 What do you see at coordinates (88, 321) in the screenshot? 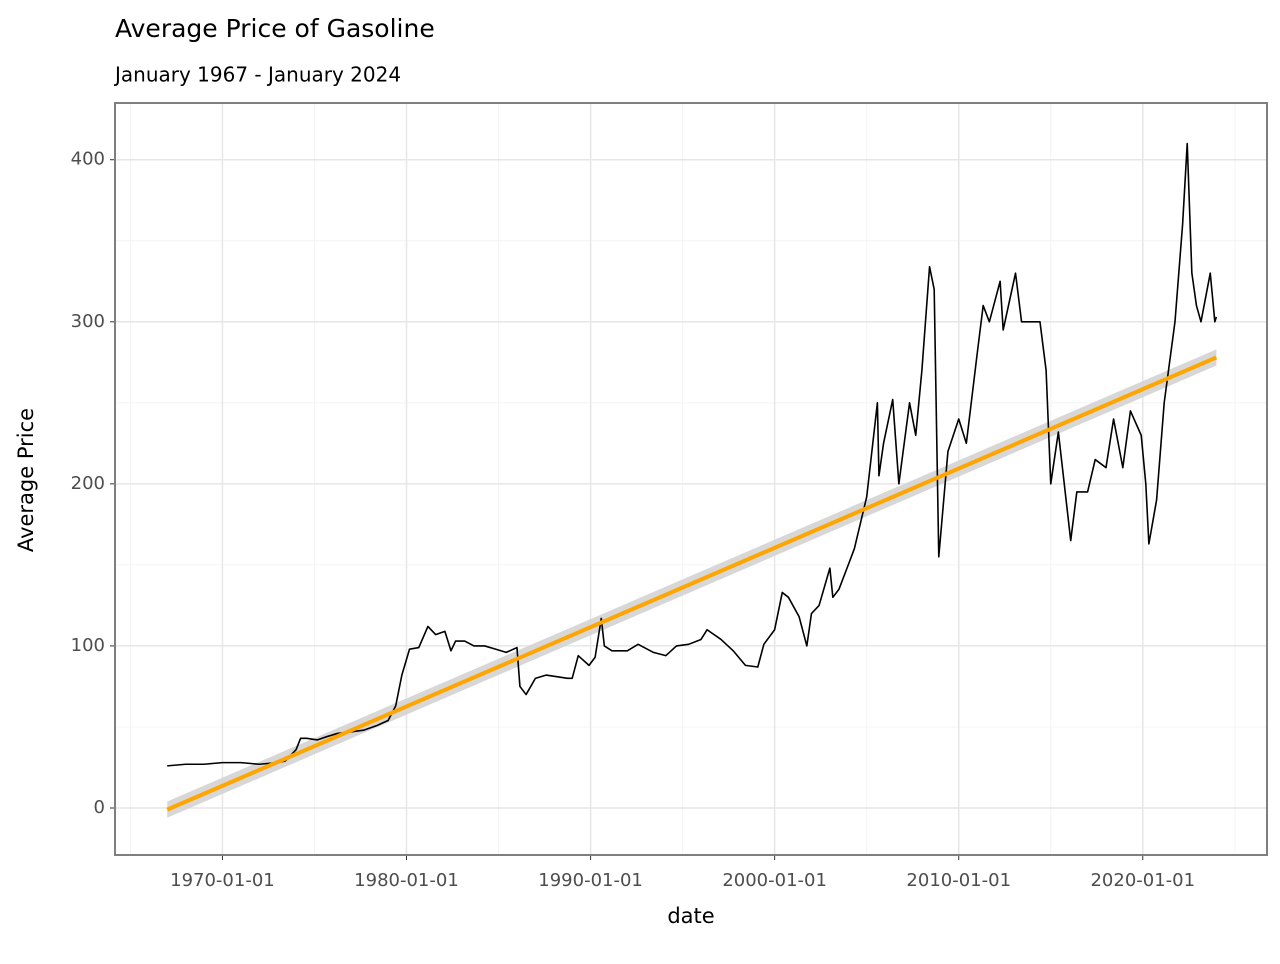
I see `y-tick-label: 300` at bounding box center [88, 321].